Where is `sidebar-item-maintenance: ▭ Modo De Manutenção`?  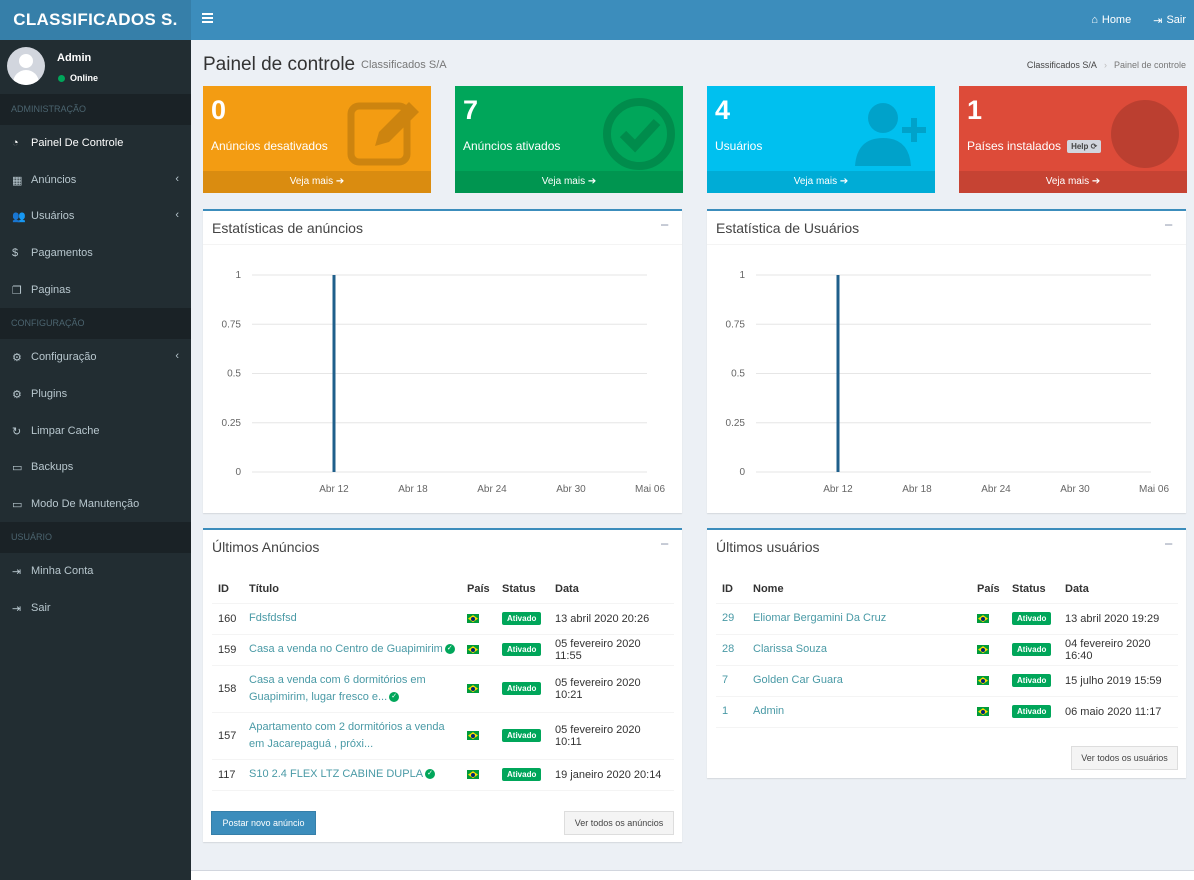
sidebar-item-maintenance: ▭ Modo De Manutenção is located at coordinates (95, 504).